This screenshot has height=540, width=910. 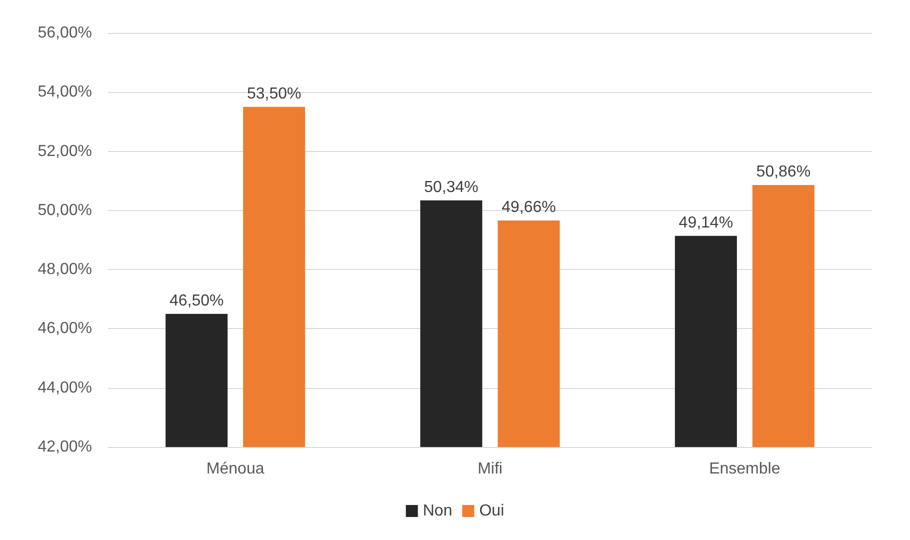 What do you see at coordinates (65, 33) in the screenshot?
I see `y-tick-label: 56,00%` at bounding box center [65, 33].